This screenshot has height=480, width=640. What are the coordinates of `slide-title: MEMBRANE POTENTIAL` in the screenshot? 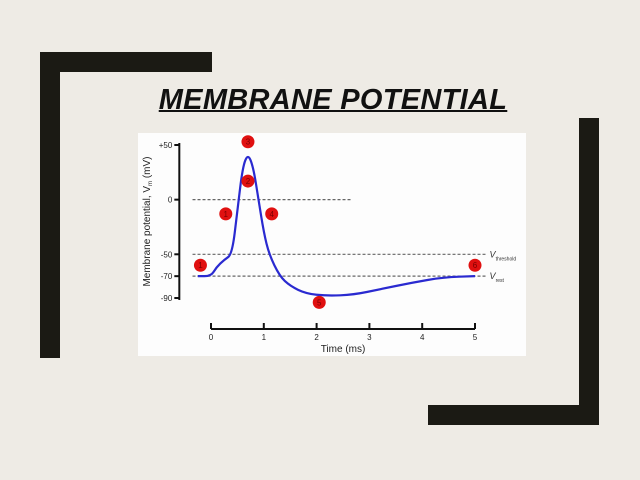 It's located at (333, 100).